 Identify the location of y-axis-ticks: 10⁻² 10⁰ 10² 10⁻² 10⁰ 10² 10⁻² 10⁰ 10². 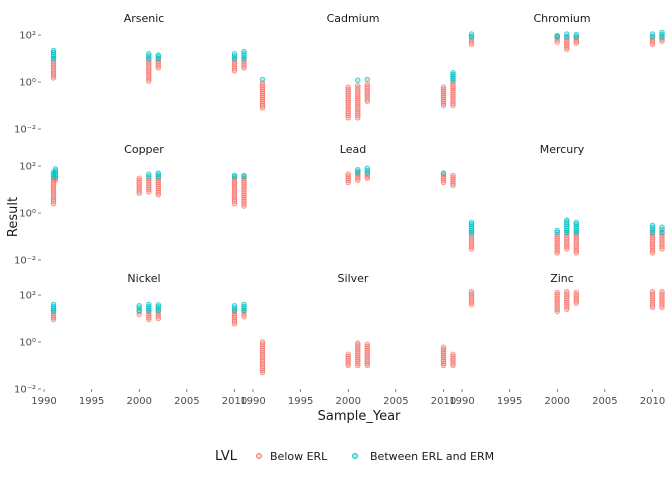
(27, 213).